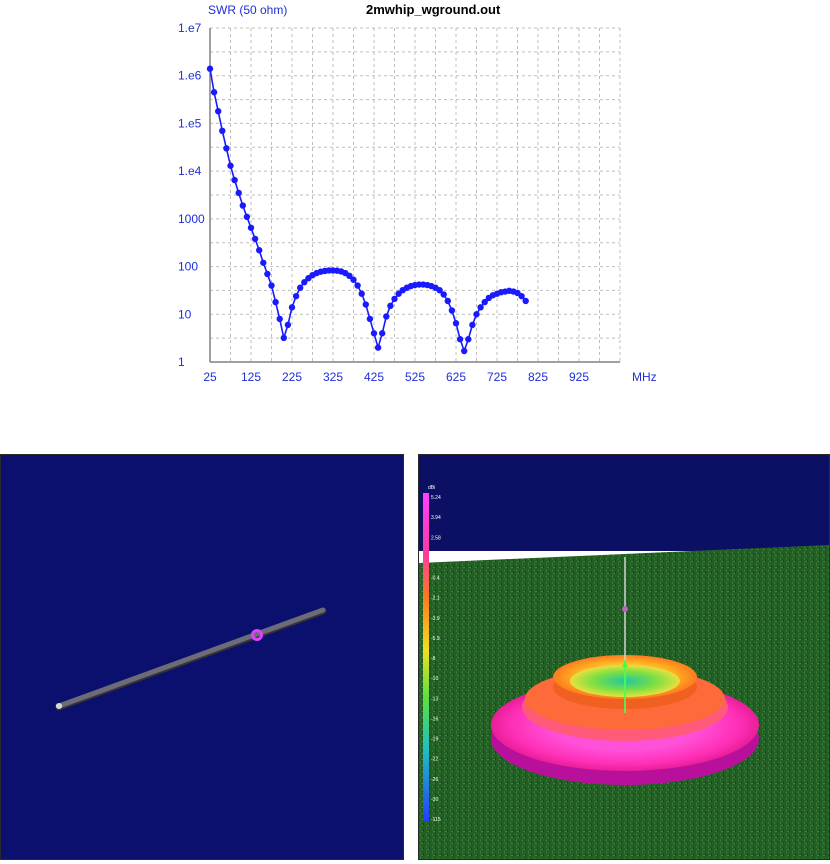 This screenshot has height=864, width=830. Describe the element at coordinates (434, 679) in the screenshot. I see `scale-tick-label: -10` at that location.